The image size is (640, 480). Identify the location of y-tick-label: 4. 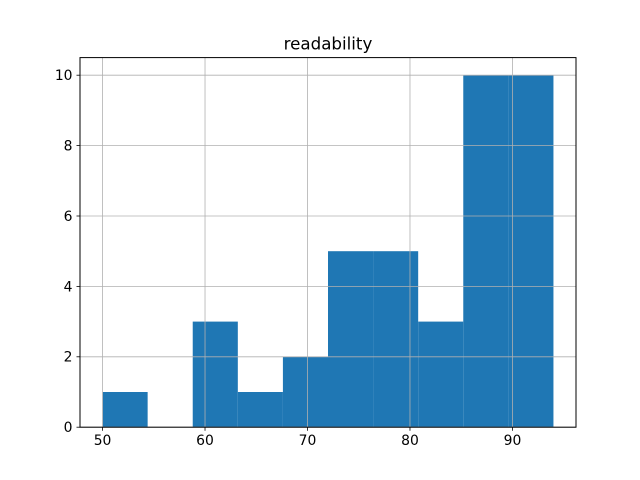
(68, 287).